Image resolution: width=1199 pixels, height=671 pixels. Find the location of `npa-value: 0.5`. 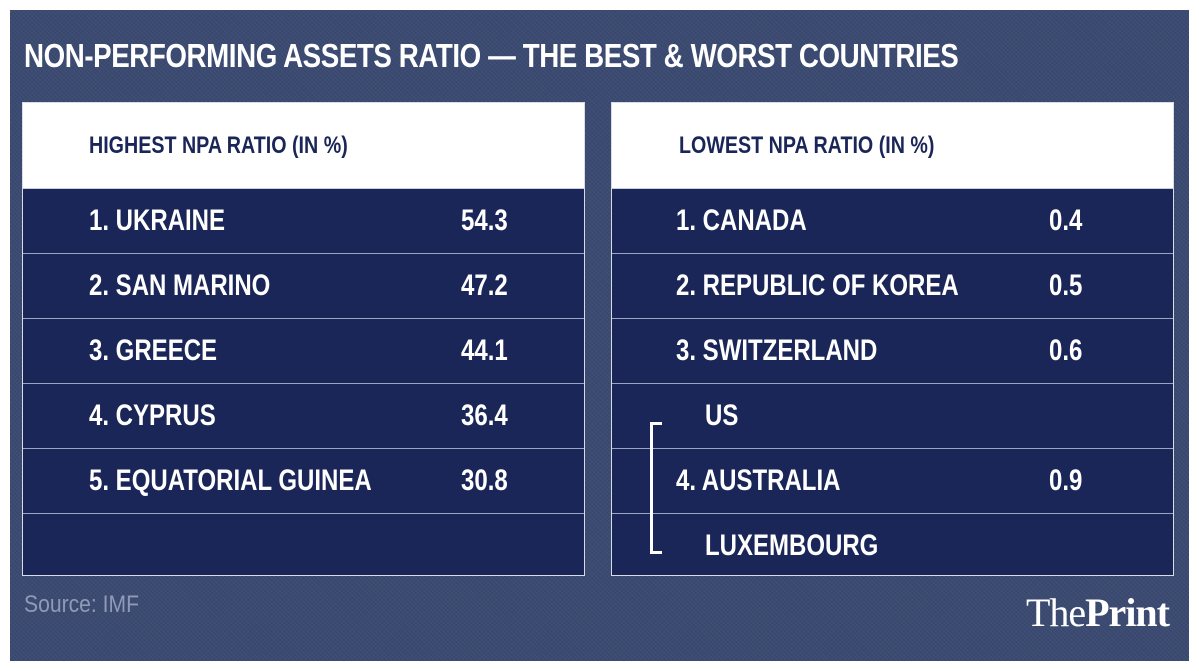

npa-value: 0.5 is located at coordinates (1066, 285).